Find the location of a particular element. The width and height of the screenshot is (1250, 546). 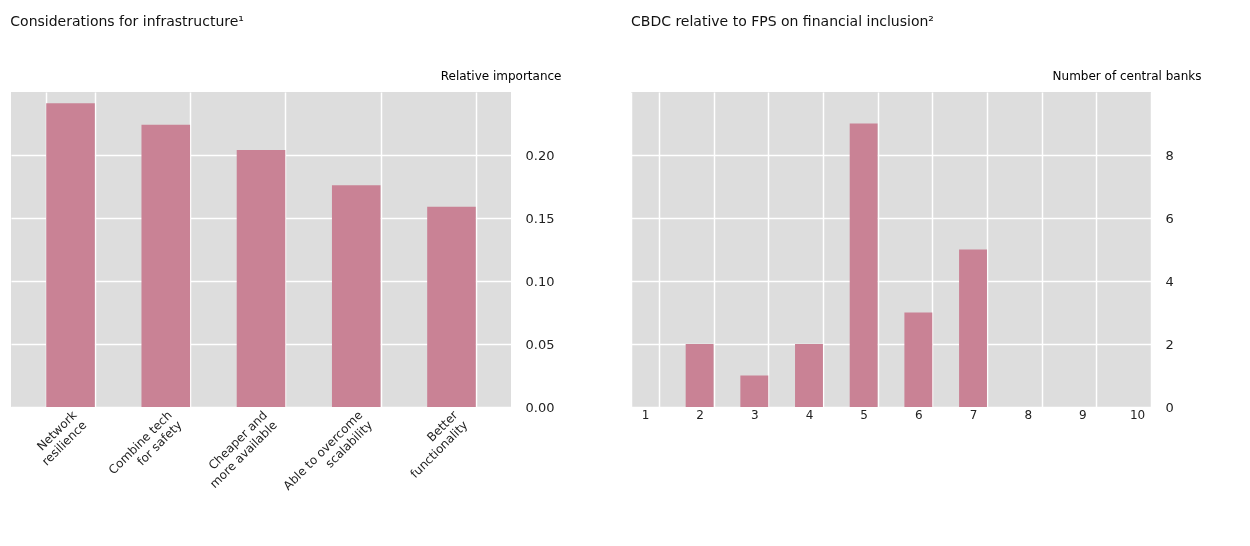

x-tick-label: 3 is located at coordinates (754, 414).